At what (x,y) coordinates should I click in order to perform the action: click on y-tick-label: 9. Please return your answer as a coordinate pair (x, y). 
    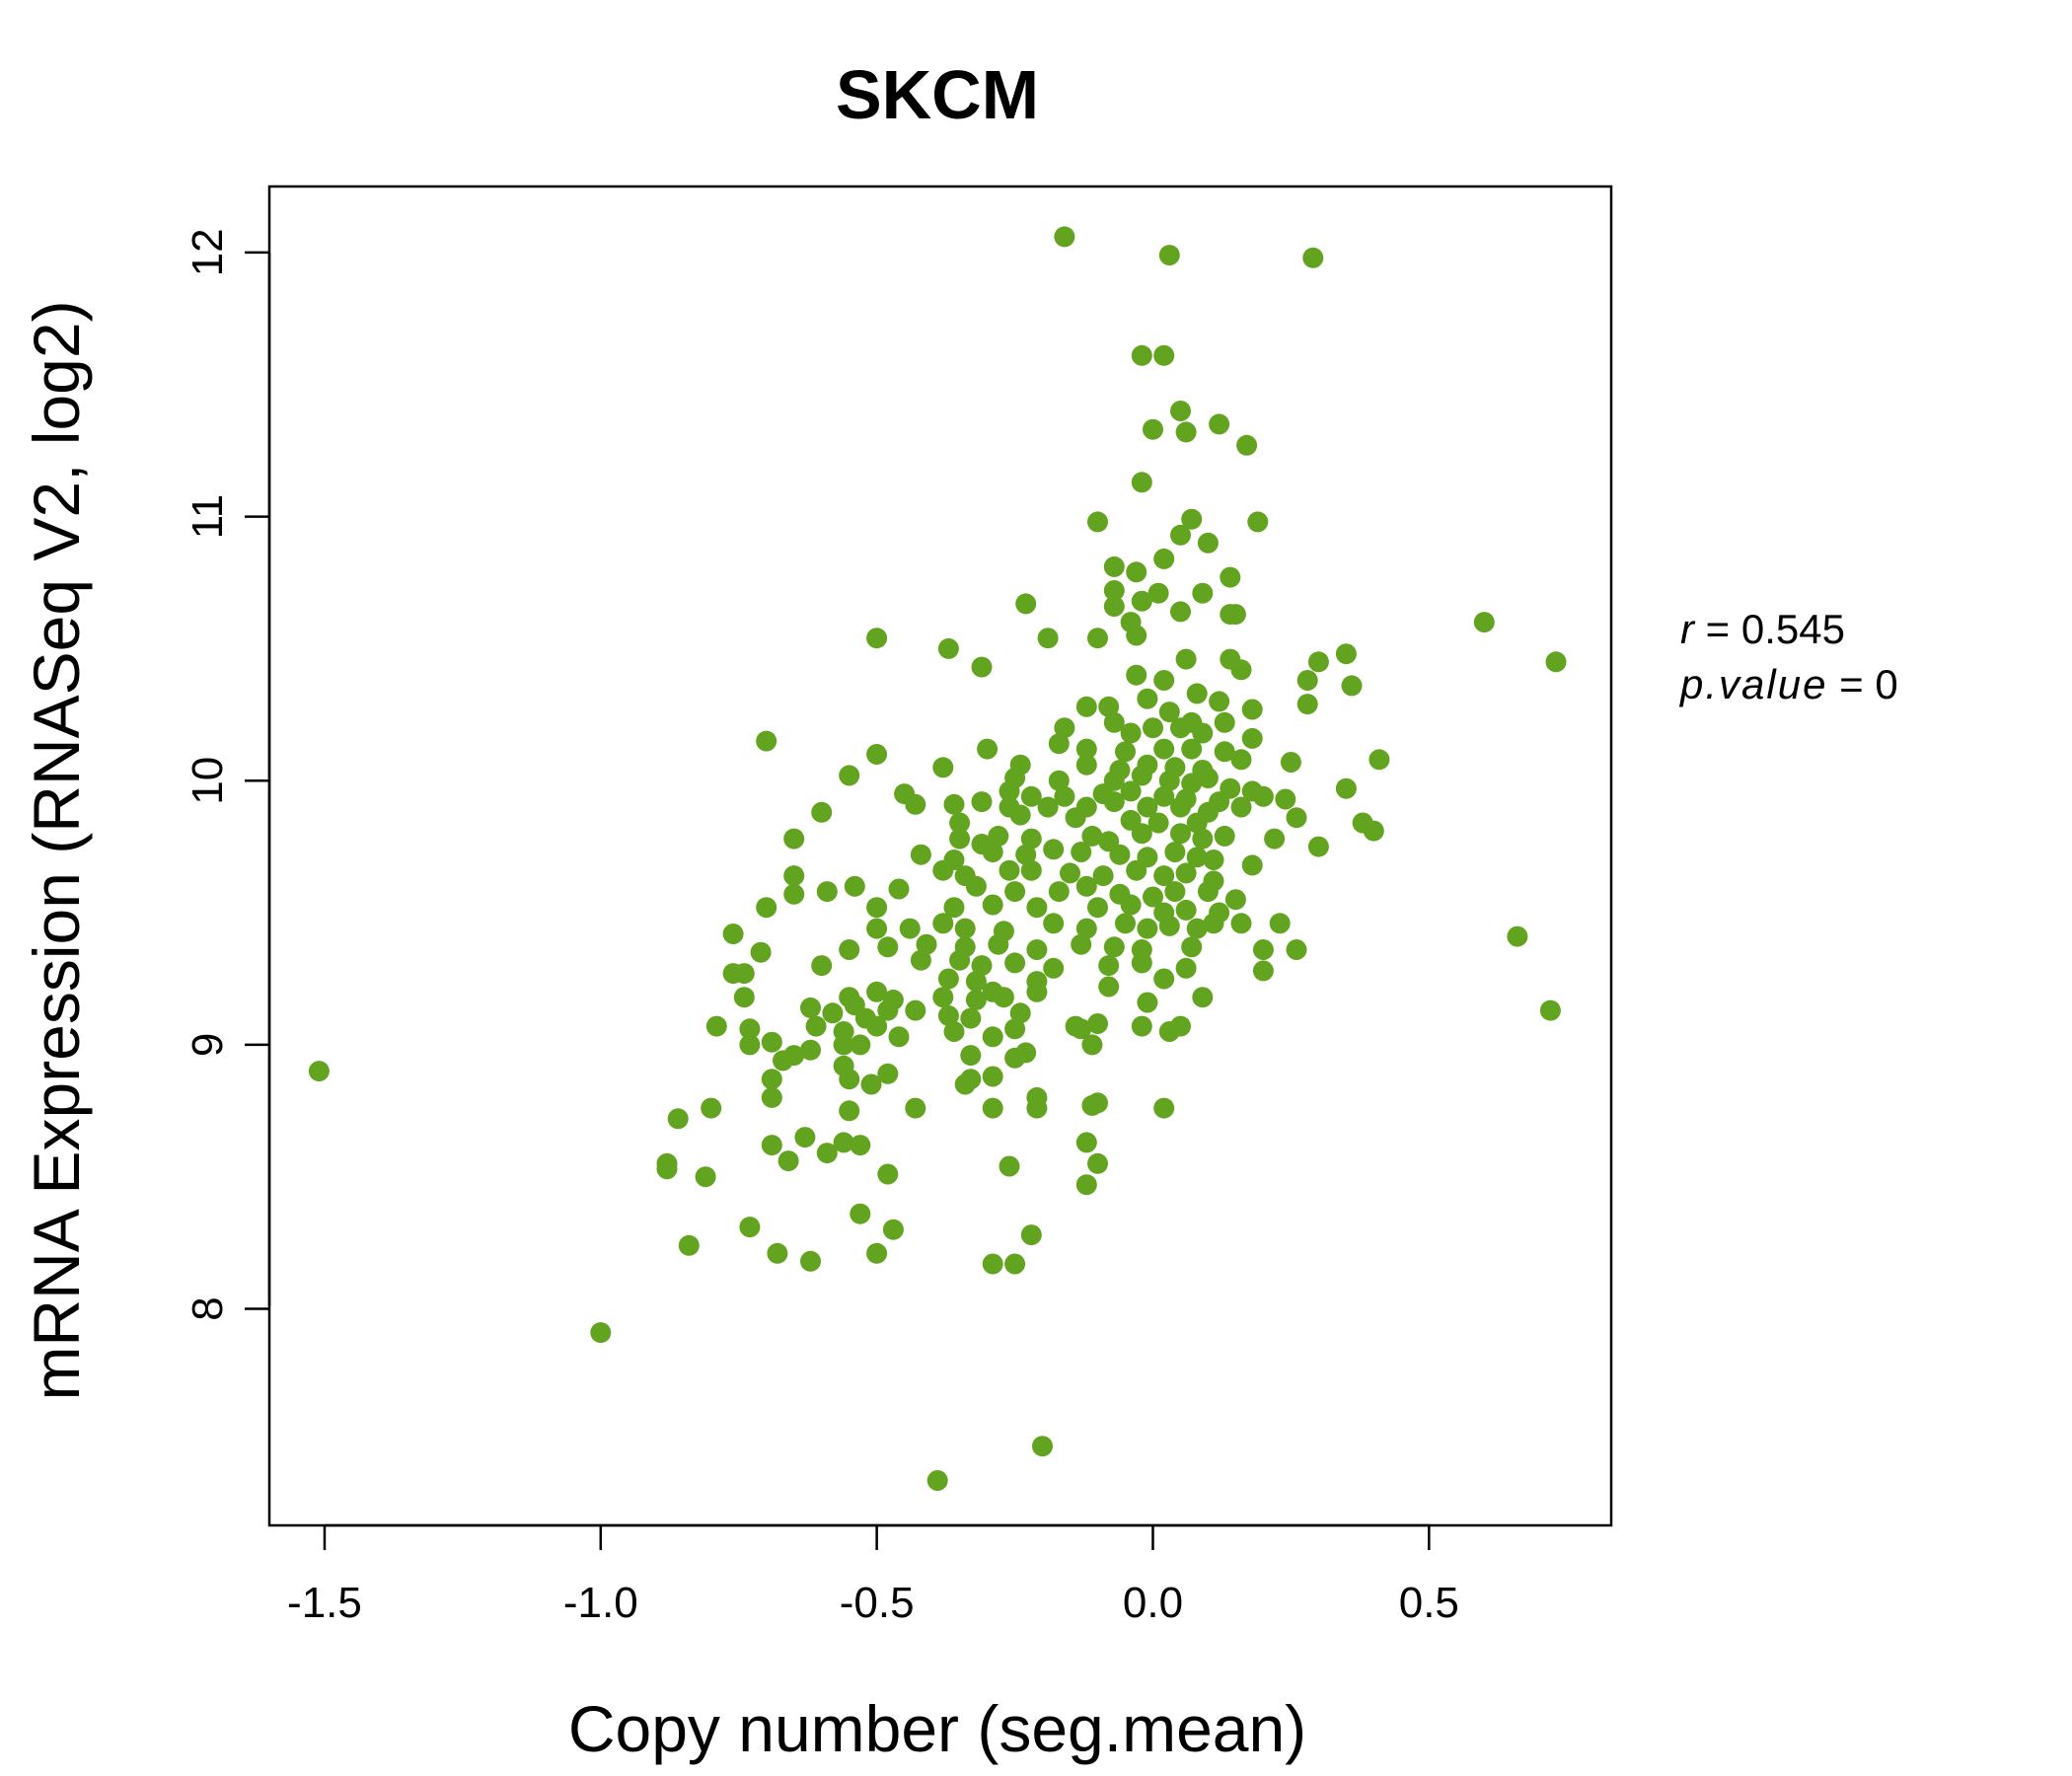
    Looking at the image, I should click on (208, 1045).